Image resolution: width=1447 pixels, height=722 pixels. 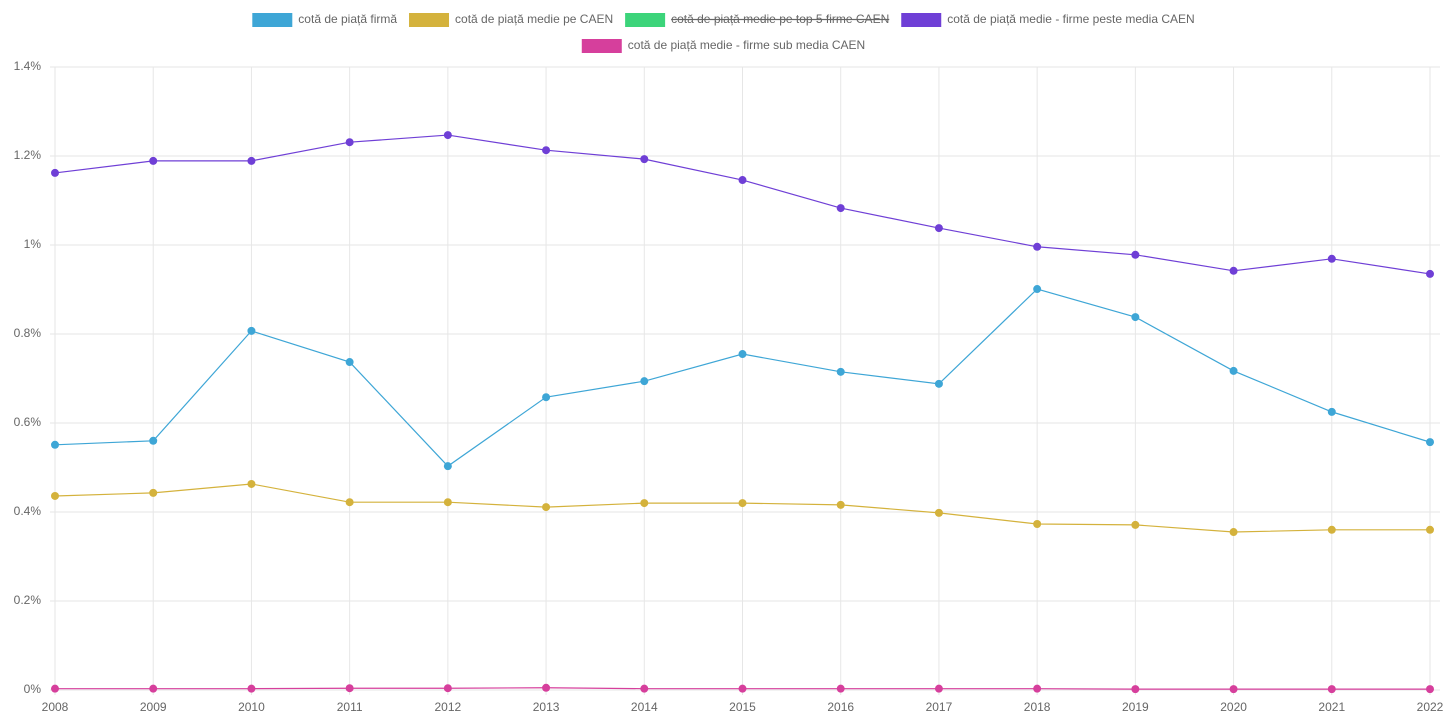 I want to click on y-tick-label: 0.6%, so click(x=28, y=422).